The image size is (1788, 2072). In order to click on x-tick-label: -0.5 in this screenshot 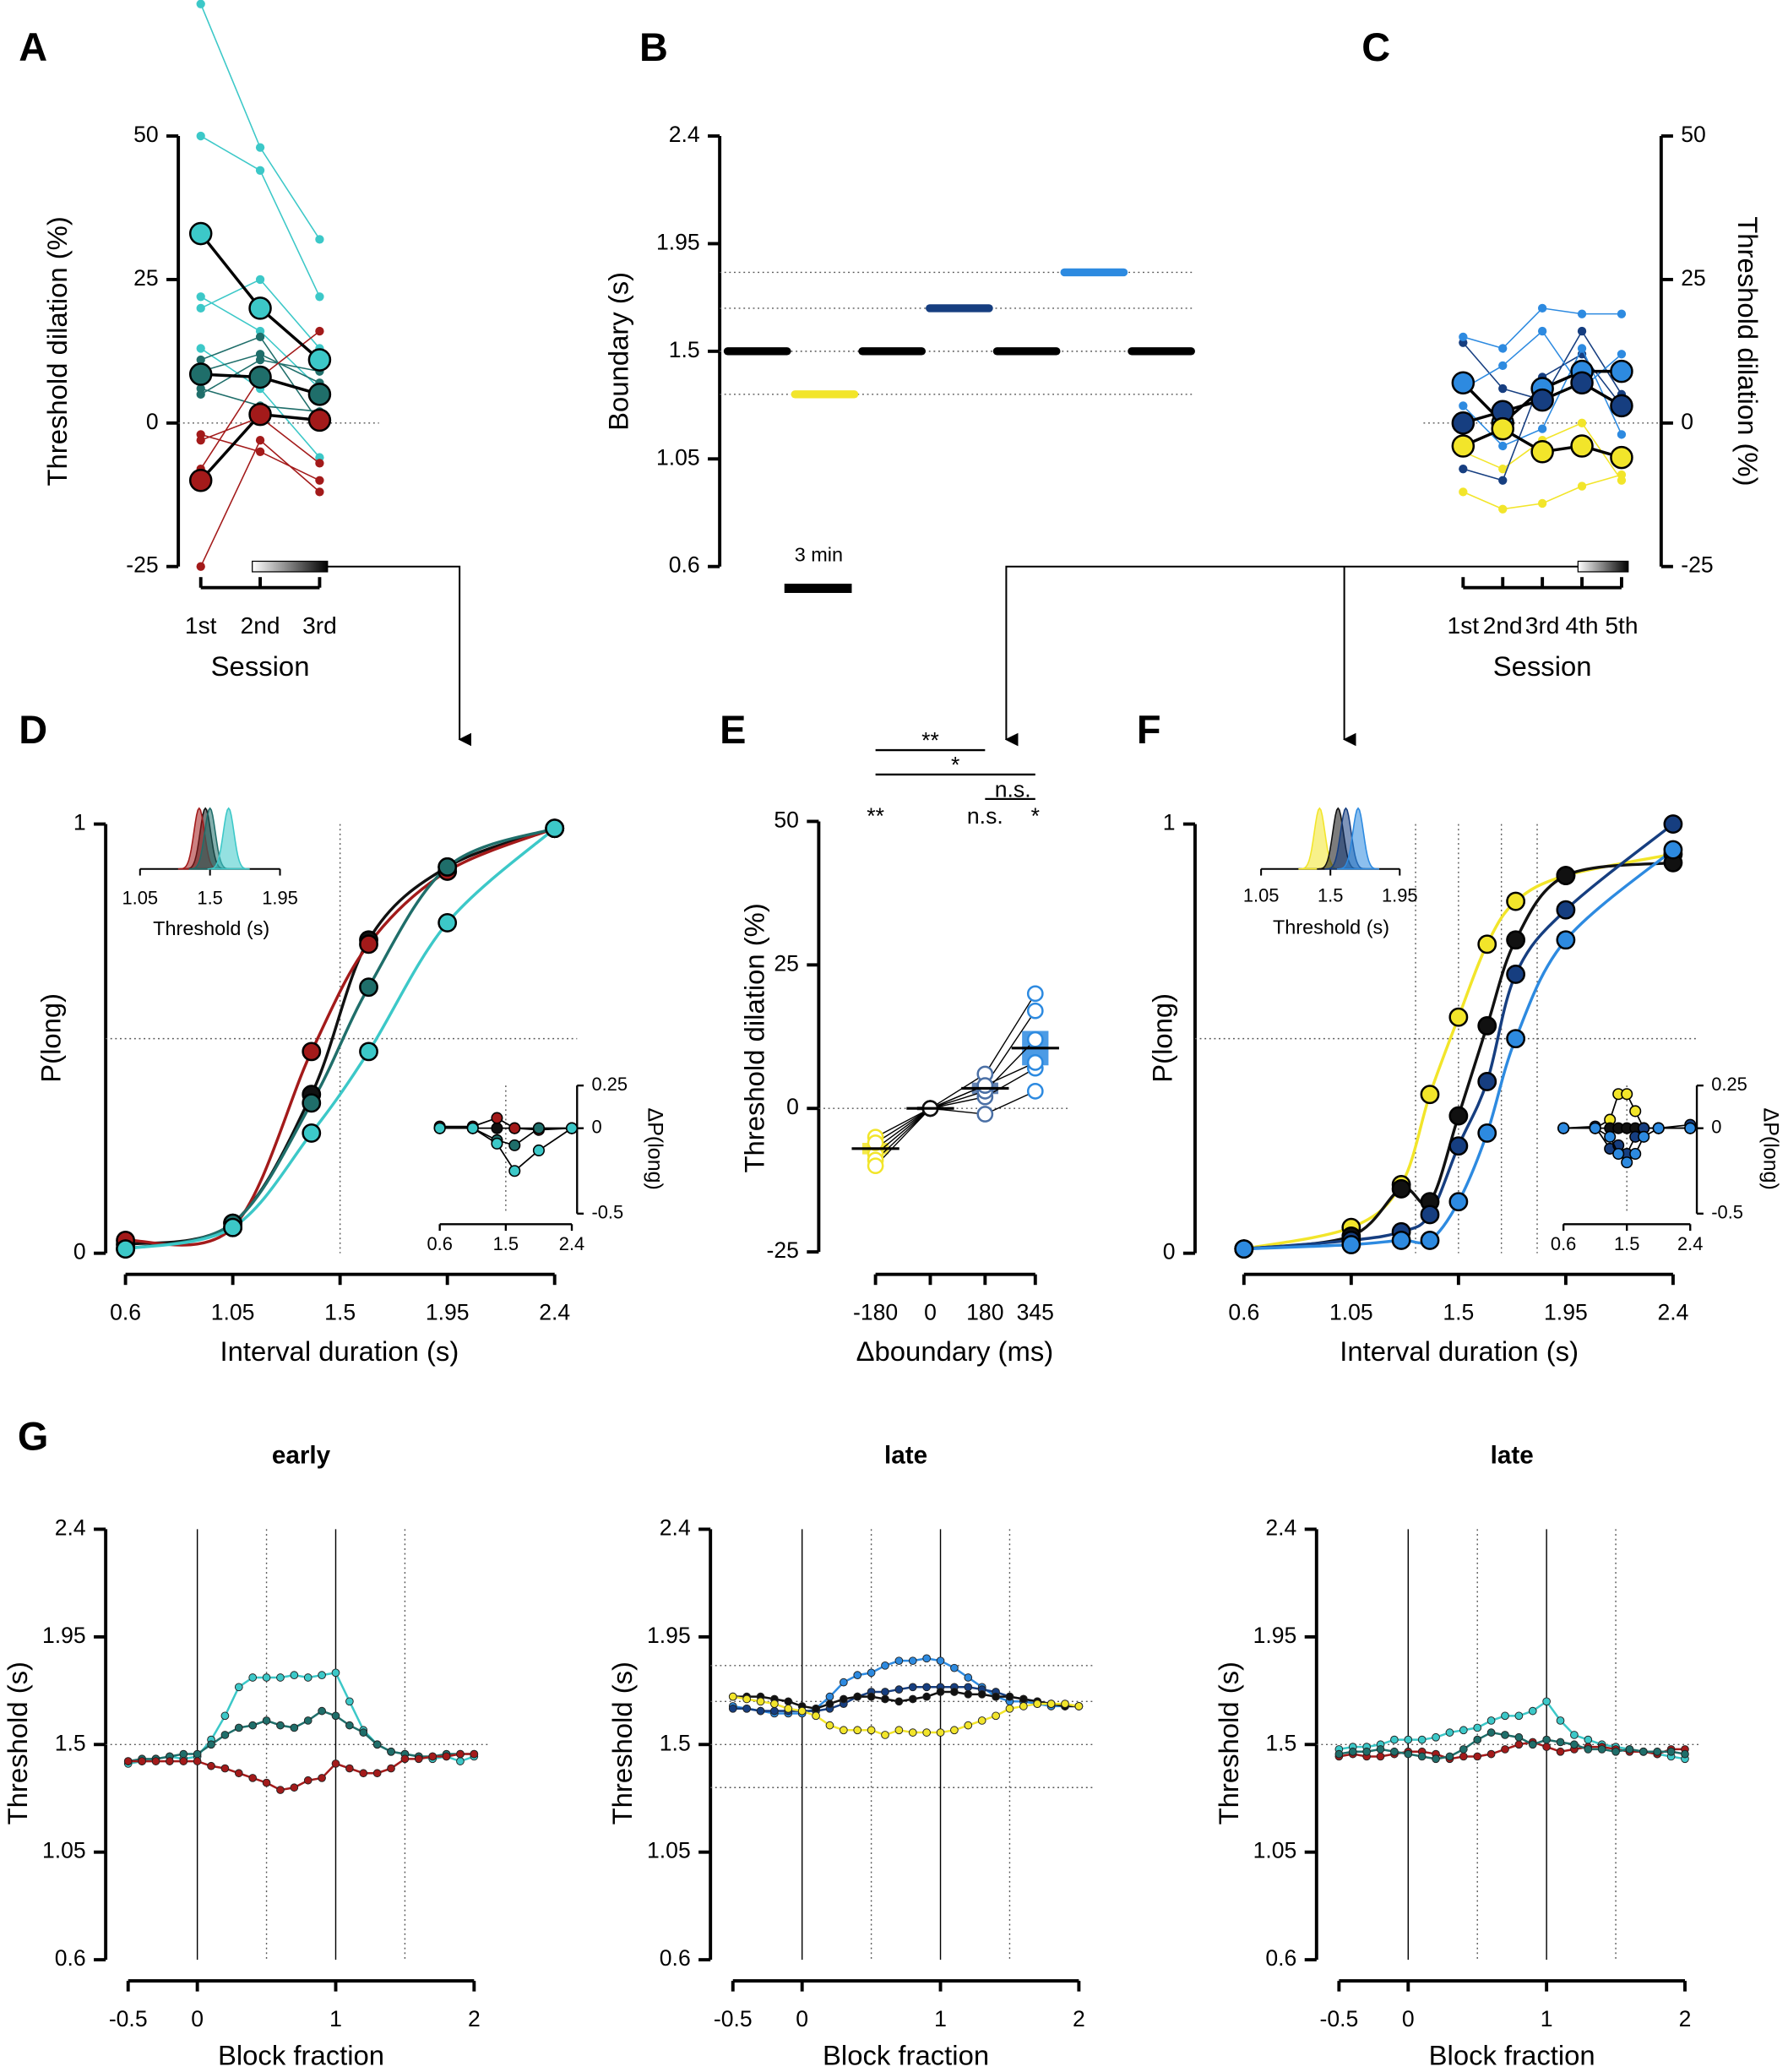, I will do `click(128, 2018)`.